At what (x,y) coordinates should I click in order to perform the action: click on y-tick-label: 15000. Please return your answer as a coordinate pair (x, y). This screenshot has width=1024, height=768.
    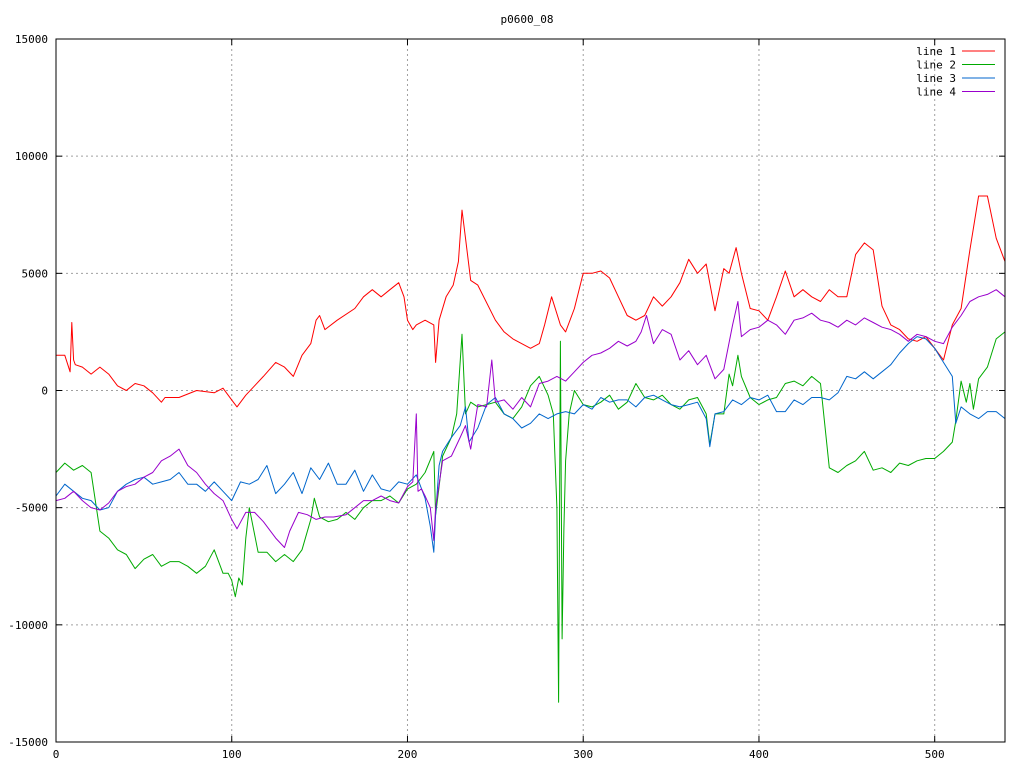
    Looking at the image, I should click on (31, 39).